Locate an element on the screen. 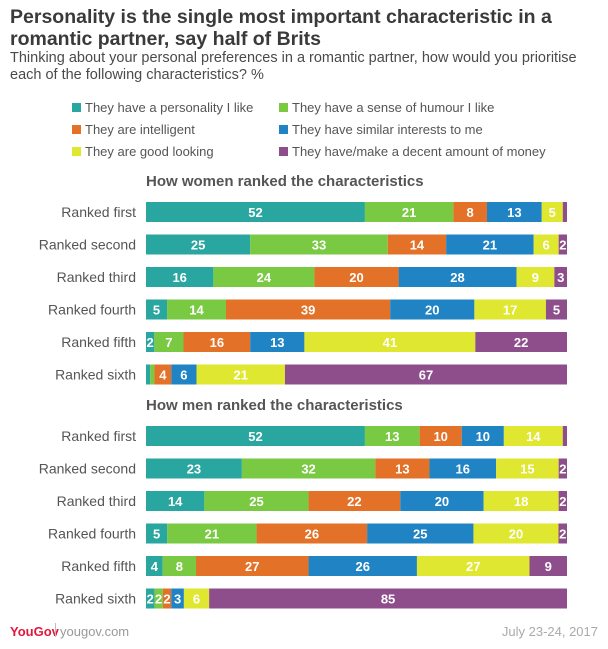 Image resolution: width=608 pixels, height=649 pixels. data-label: 9 is located at coordinates (535, 277).